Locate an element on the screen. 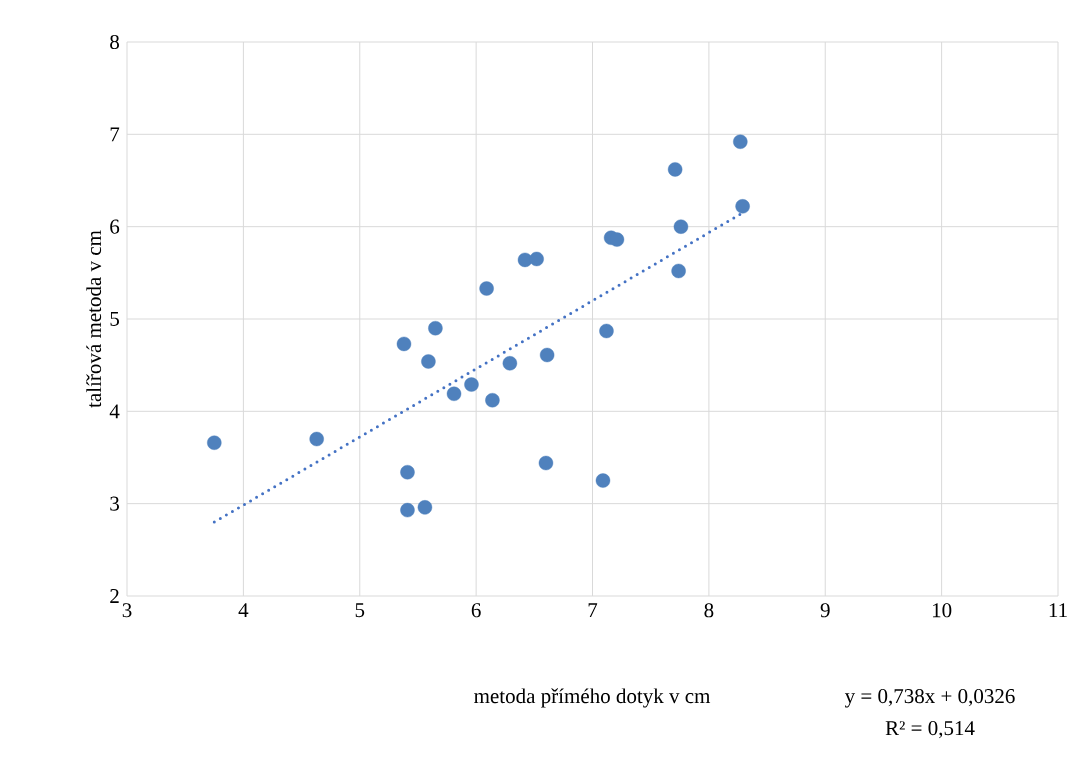 This screenshot has height=760, width=1092. x-tick-label: 9 is located at coordinates (825, 610).